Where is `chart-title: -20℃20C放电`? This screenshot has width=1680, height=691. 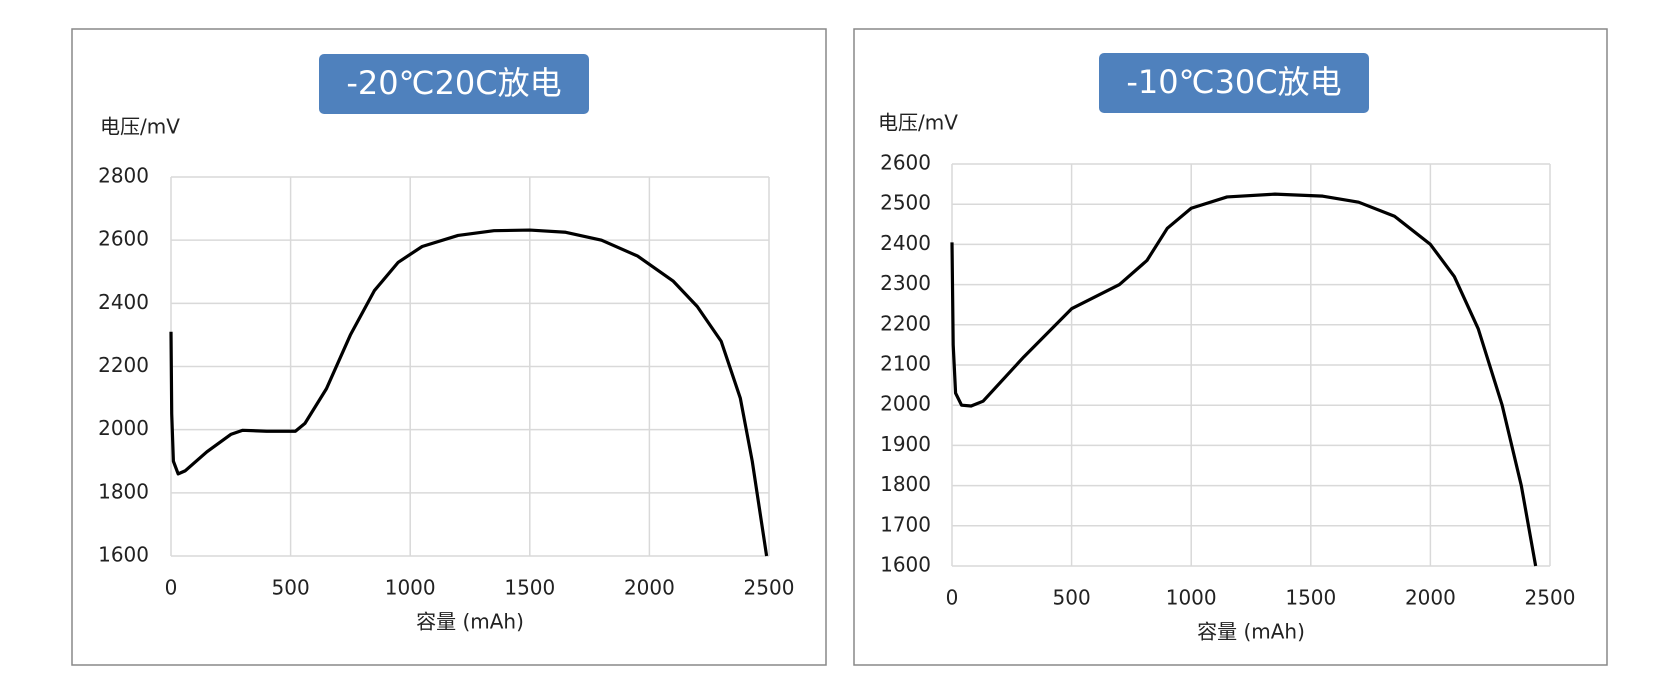 chart-title: -20℃20C放电 is located at coordinates (453, 83).